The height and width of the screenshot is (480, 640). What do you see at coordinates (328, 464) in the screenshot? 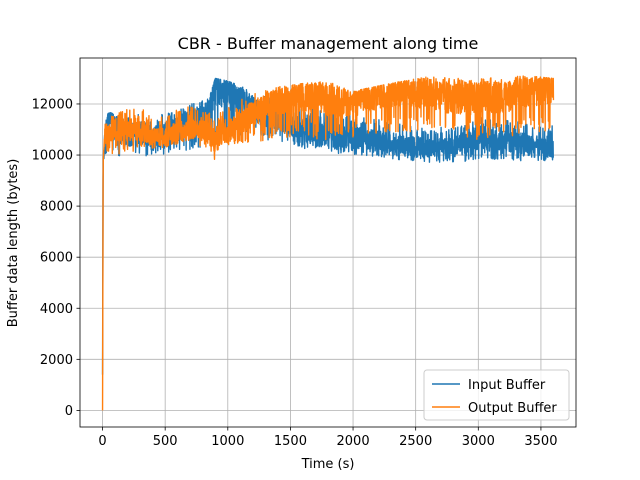
I see `x-axis-title: Time (s)` at bounding box center [328, 464].